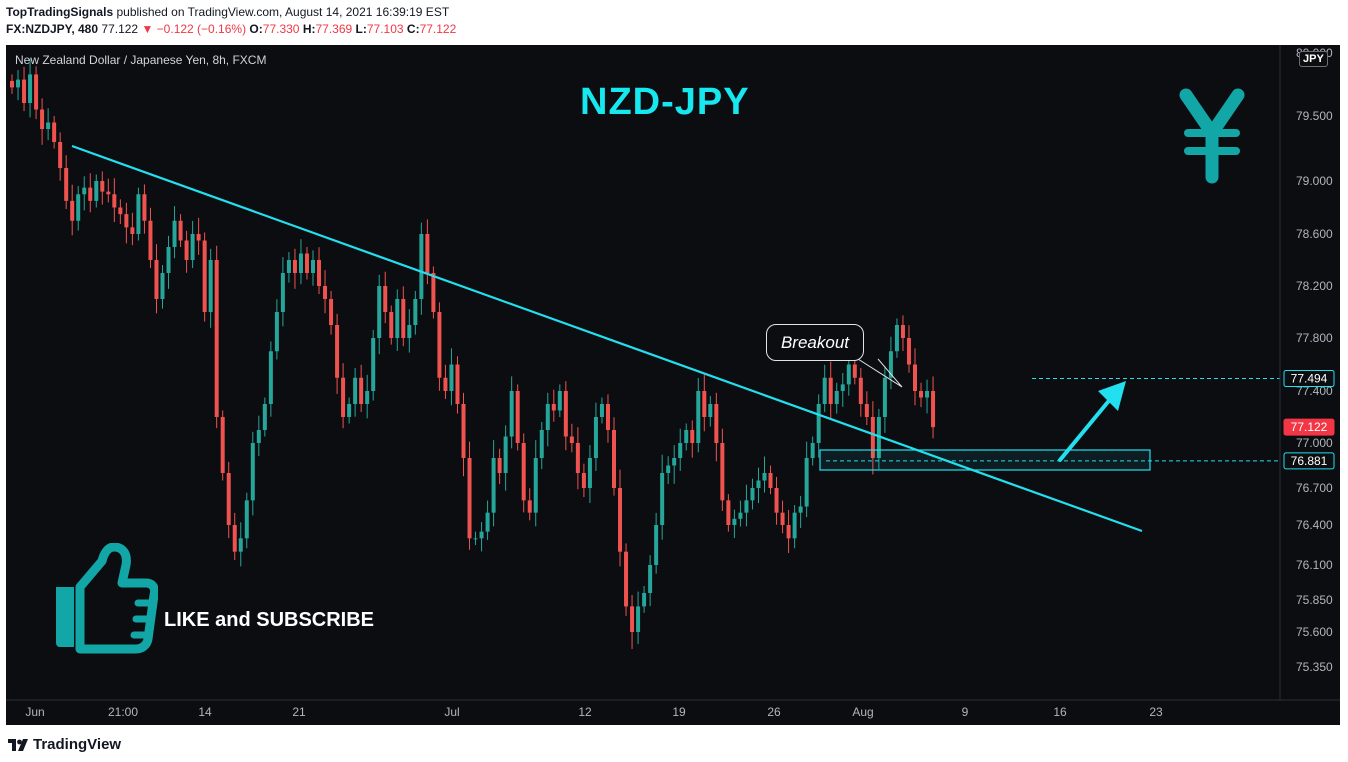 This screenshot has height=762, width=1348. Describe the element at coordinates (1314, 443) in the screenshot. I see `y-tick-label: 77.000` at that location.